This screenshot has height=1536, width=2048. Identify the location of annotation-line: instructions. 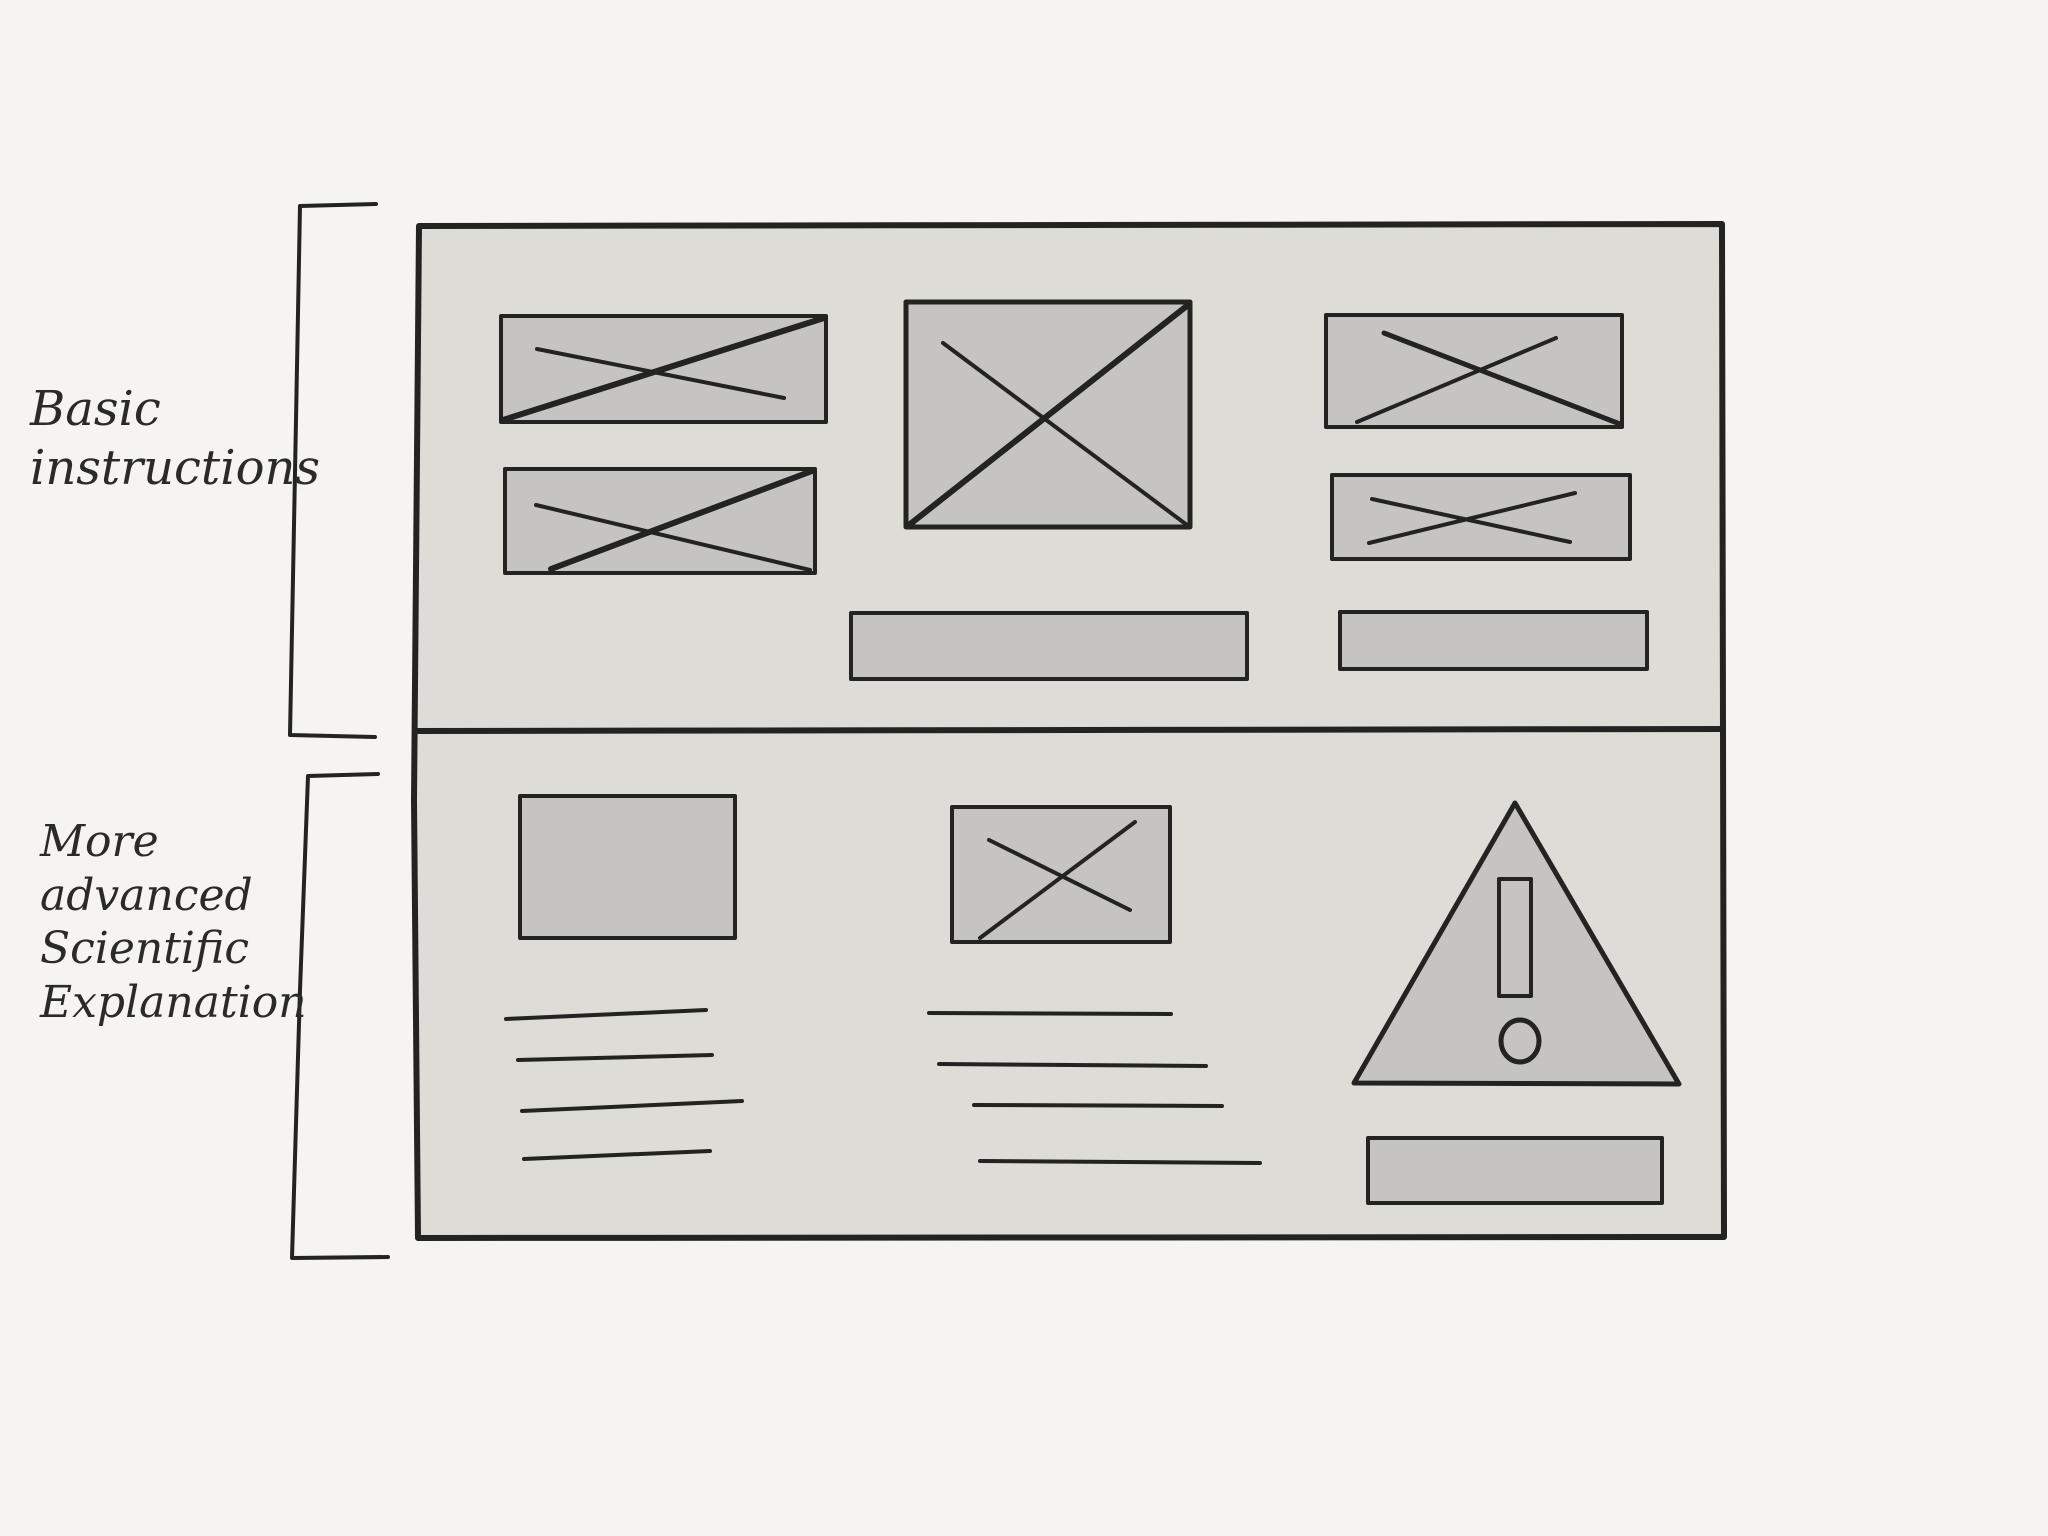
(175, 467).